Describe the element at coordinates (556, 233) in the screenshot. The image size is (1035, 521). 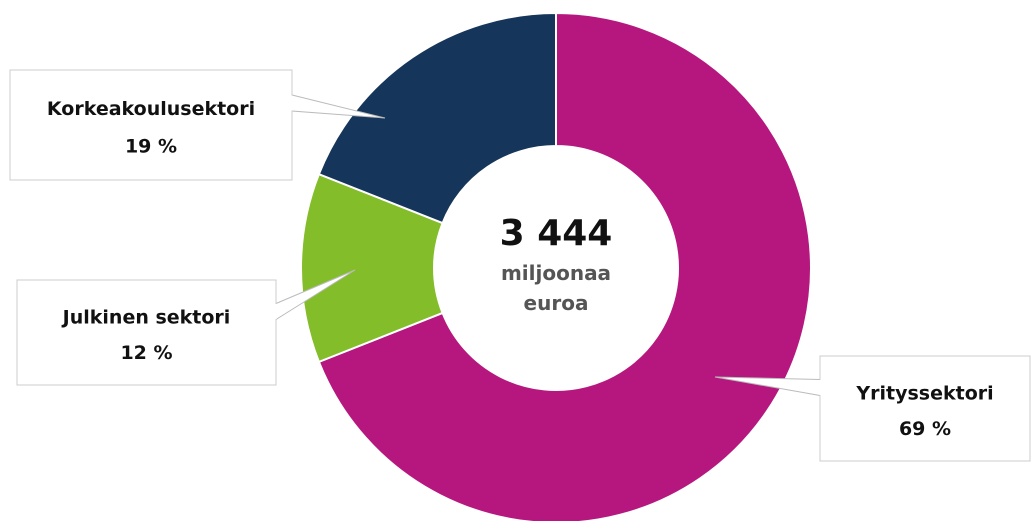
I see `center-value: 3 444` at that location.